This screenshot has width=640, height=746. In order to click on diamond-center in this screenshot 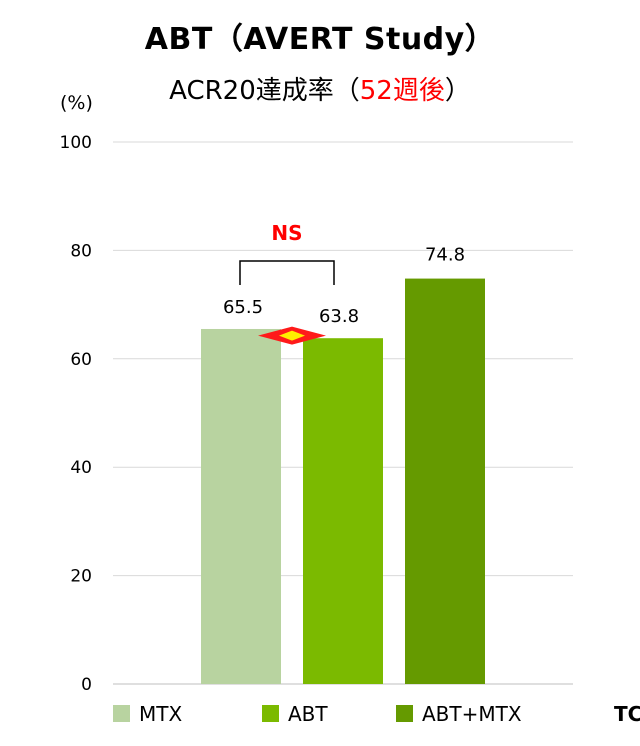, I will do `click(292, 335)`.